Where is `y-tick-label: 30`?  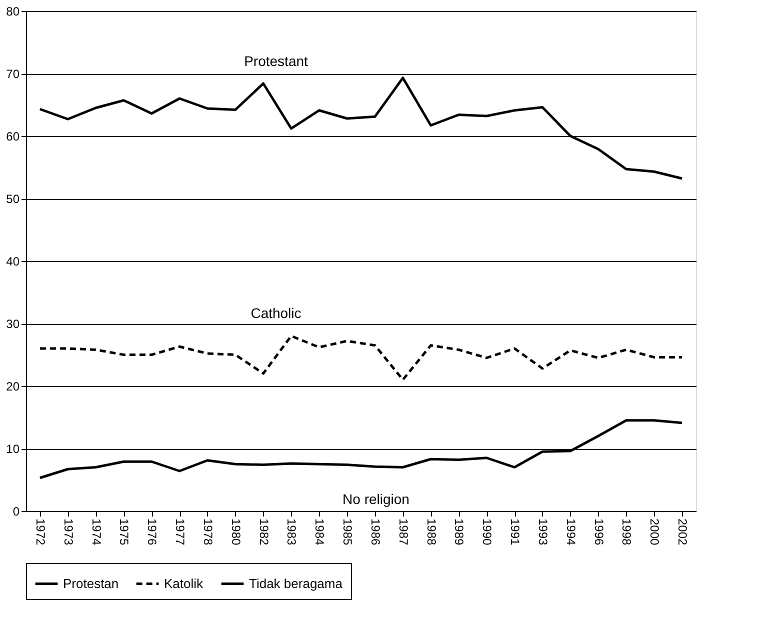
y-tick-label: 30 is located at coordinates (13, 324).